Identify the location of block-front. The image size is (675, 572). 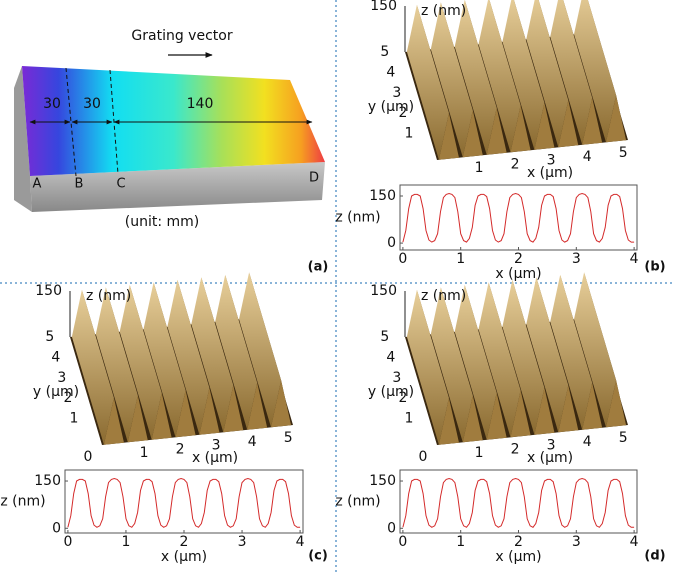
(177, 187).